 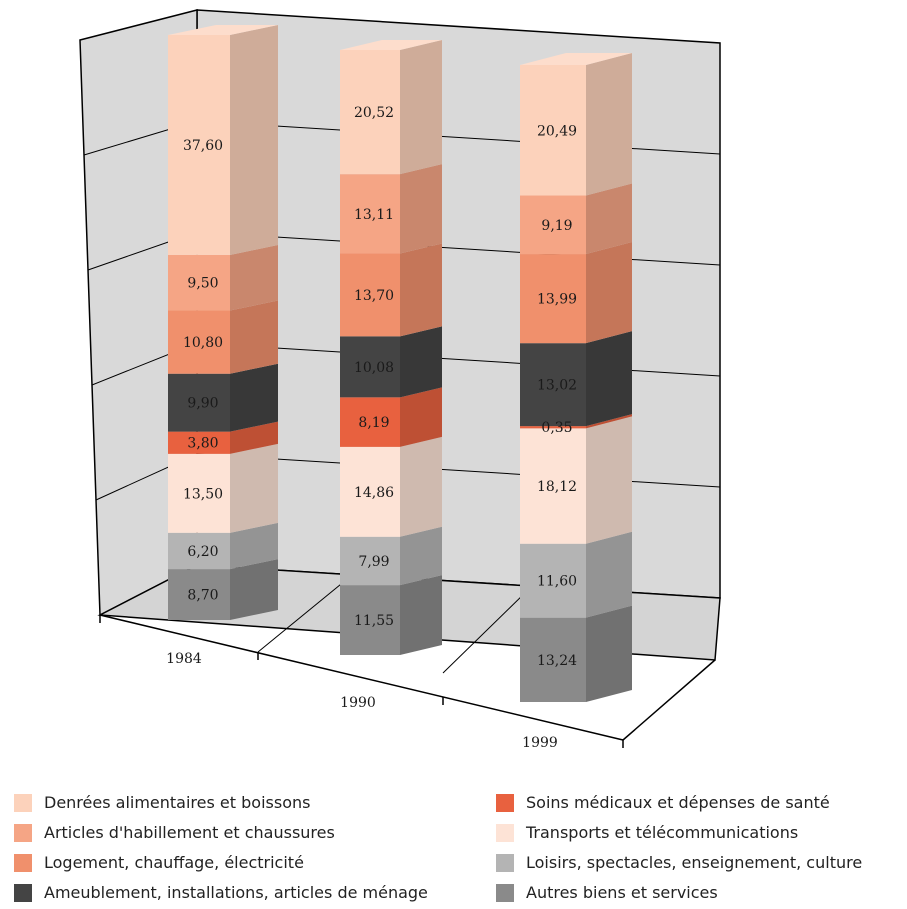 What do you see at coordinates (557, 300) in the screenshot?
I see `value-label: 13,99` at bounding box center [557, 300].